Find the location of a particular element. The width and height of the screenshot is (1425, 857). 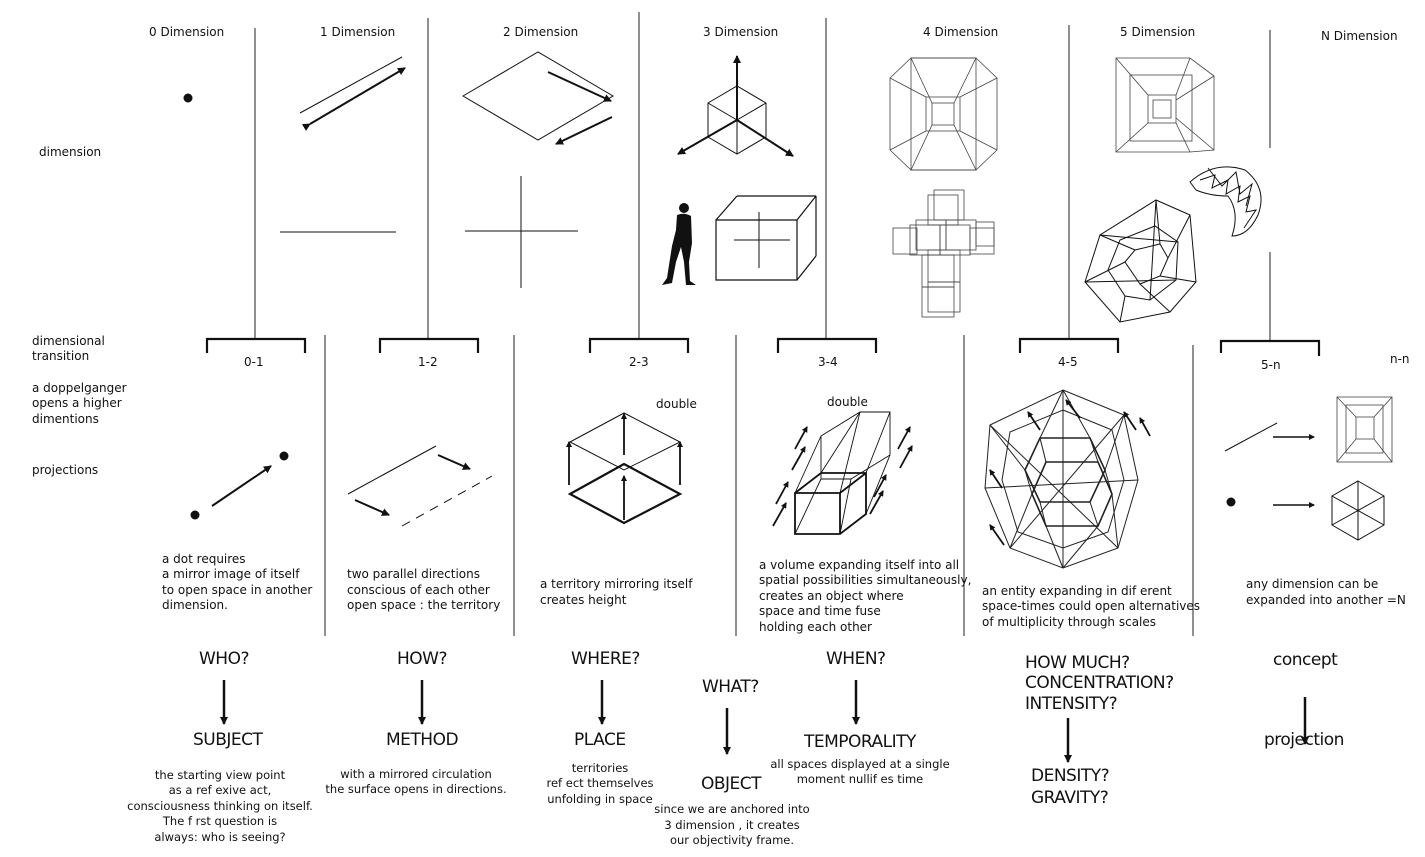

caption-4-5-line-2: space-times could open alternatives is located at coordinates (1091, 606).